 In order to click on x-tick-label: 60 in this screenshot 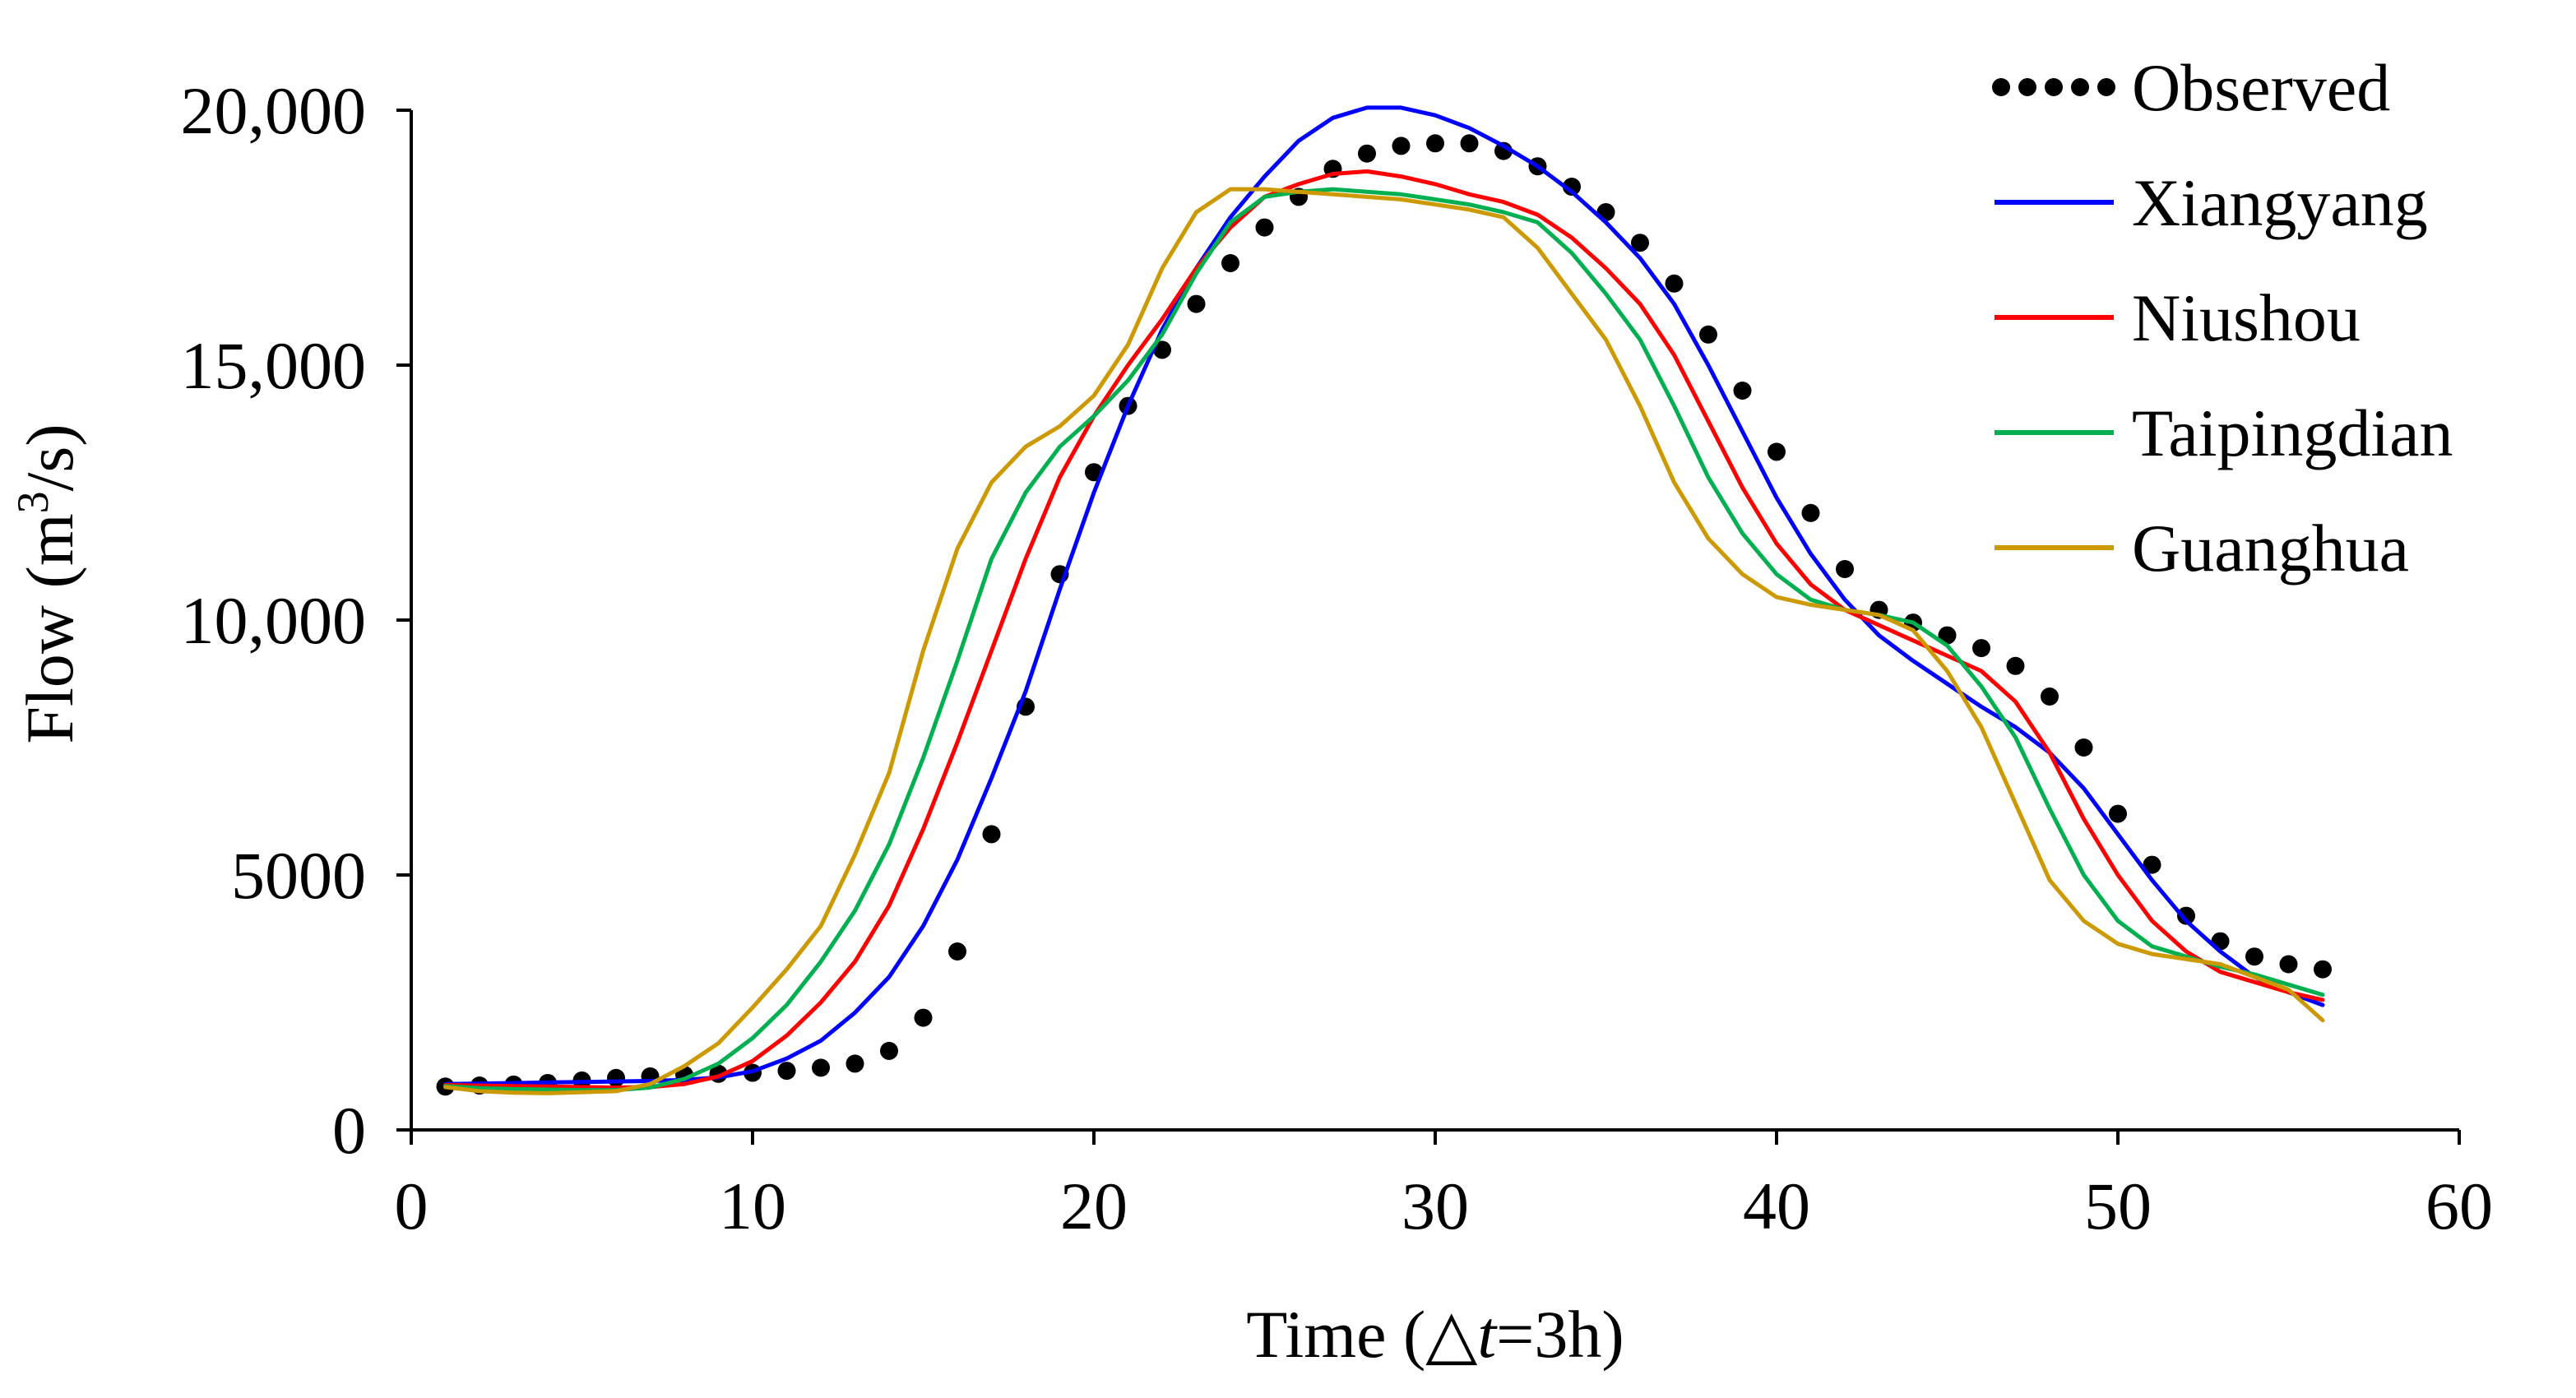, I will do `click(2459, 1206)`.